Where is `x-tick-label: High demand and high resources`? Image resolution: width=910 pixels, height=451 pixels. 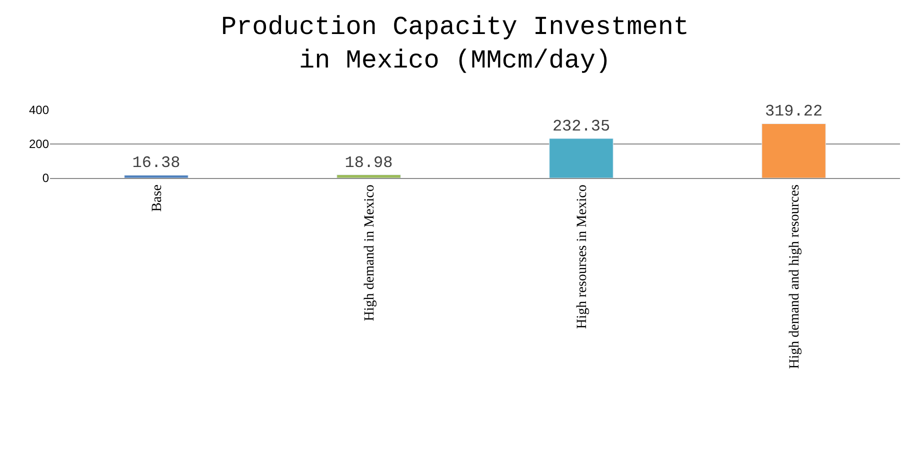 x-tick-label: High demand and high resources is located at coordinates (794, 276).